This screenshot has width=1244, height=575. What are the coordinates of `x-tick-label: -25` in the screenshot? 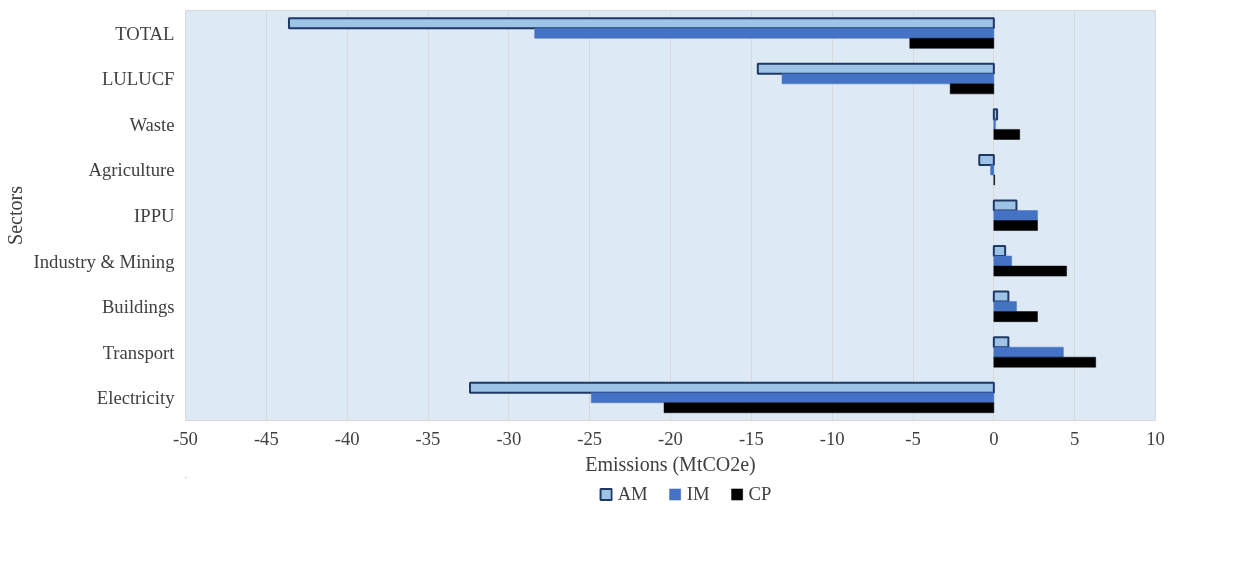 It's located at (590, 438).